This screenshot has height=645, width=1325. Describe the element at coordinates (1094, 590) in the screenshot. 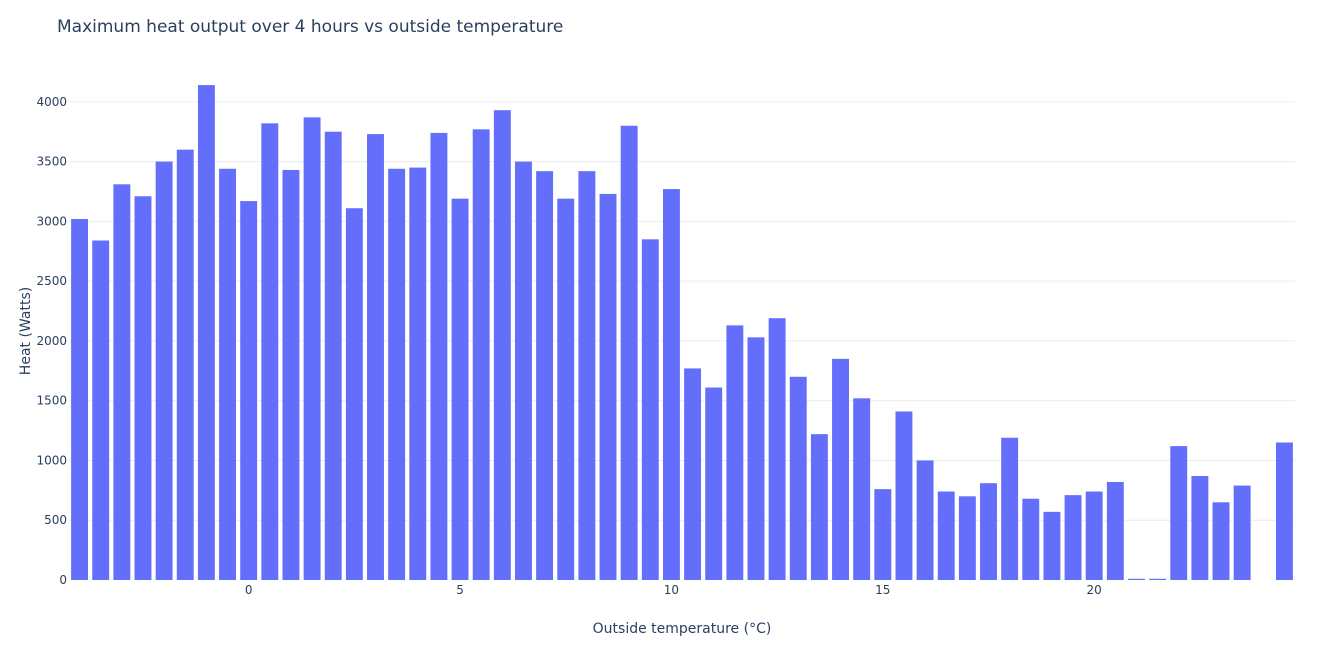

I see `x-tick-label: 20` at that location.